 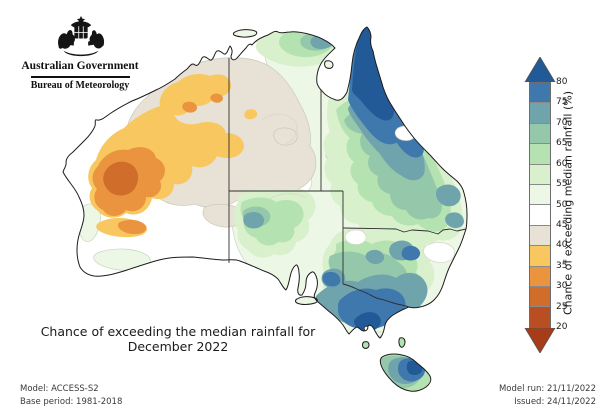 What do you see at coordinates (562, 286) in the screenshot?
I see `legend-tick-label: 30` at bounding box center [562, 286].